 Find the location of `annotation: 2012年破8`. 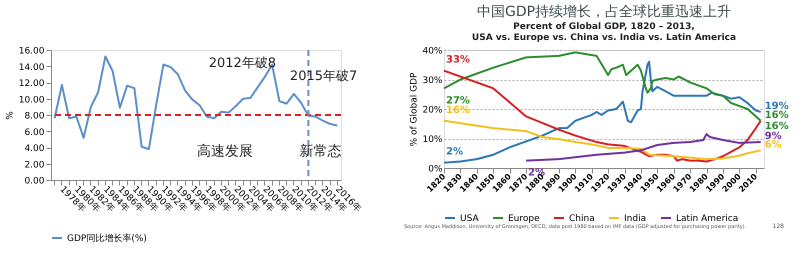

annotation: 2012年破8 is located at coordinates (242, 63).